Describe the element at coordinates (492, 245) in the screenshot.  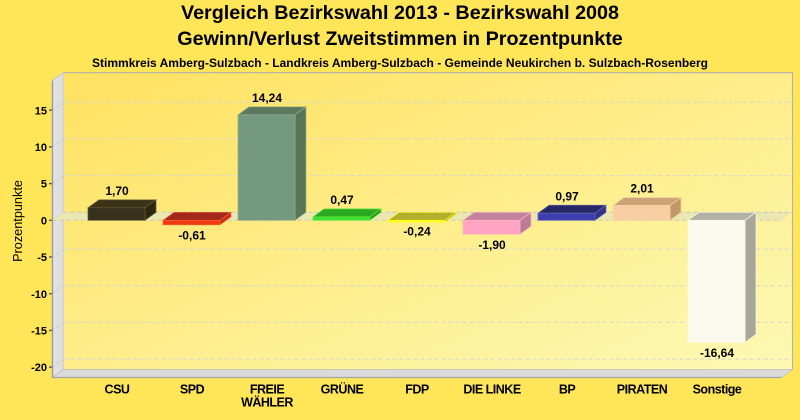
I see `svg-text: -1,90` at that location.